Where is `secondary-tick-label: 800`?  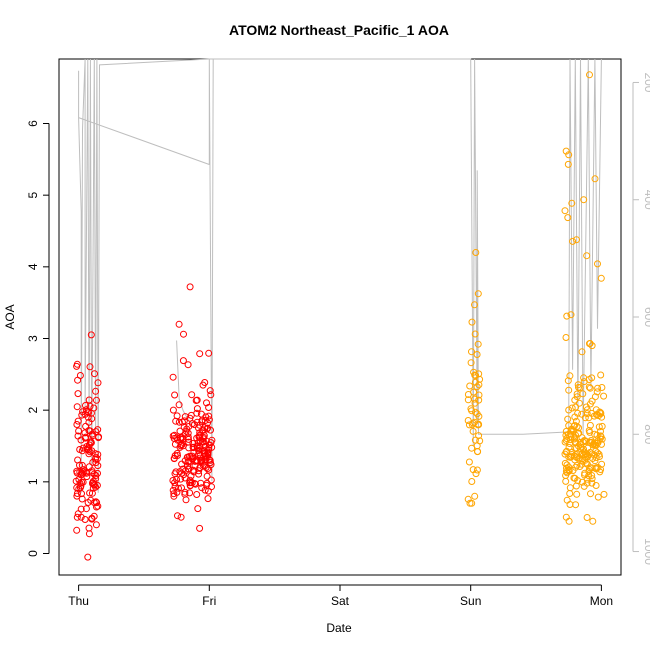 secondary-tick-label: 800 is located at coordinates (646, 434).